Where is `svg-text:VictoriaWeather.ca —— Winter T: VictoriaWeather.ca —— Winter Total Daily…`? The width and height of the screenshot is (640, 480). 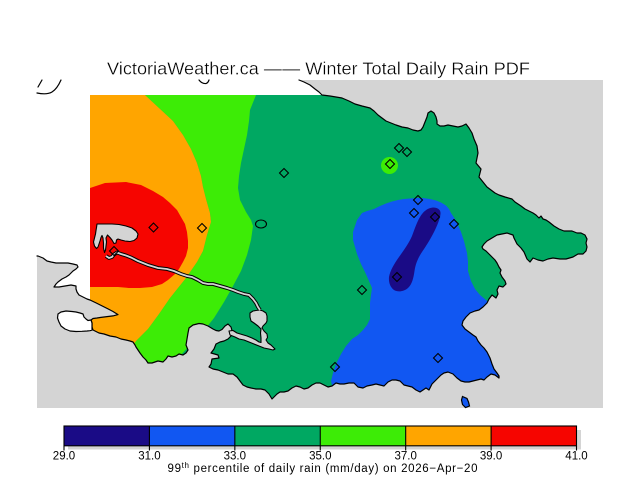
svg-text:VictoriaWeather.ca —— Winter T: VictoriaWeather.ca —— Winter Total Daily… is located at coordinates (318, 69).